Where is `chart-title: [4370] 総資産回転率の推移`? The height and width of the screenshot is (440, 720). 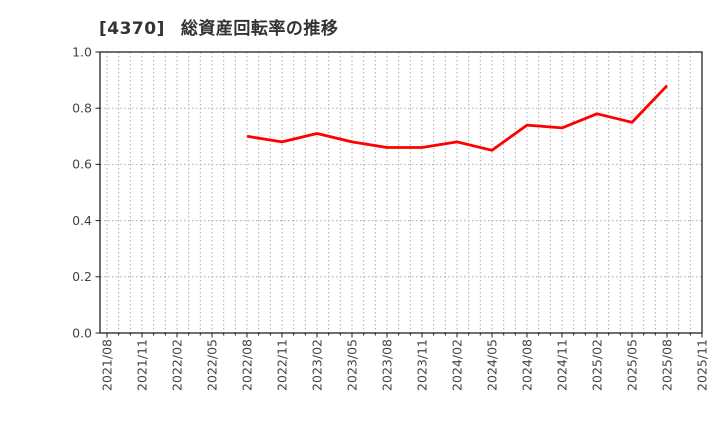
chart-title: [4370] 総資産回転率の推移 is located at coordinates (218, 26).